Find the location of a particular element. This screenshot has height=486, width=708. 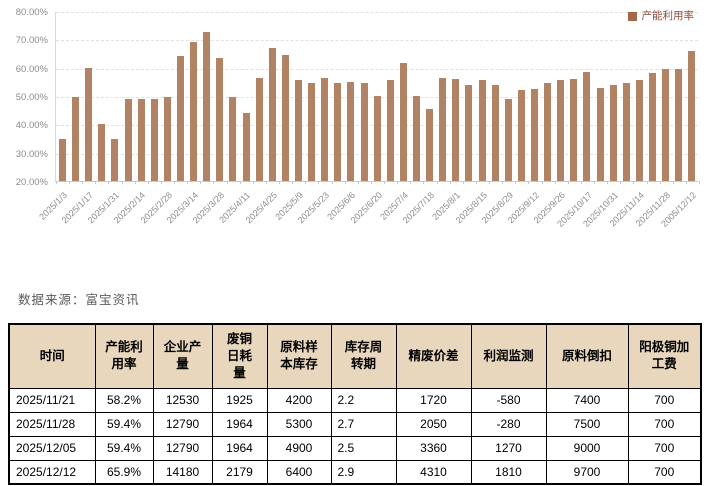

value-cell: 12790 is located at coordinates (182, 448).